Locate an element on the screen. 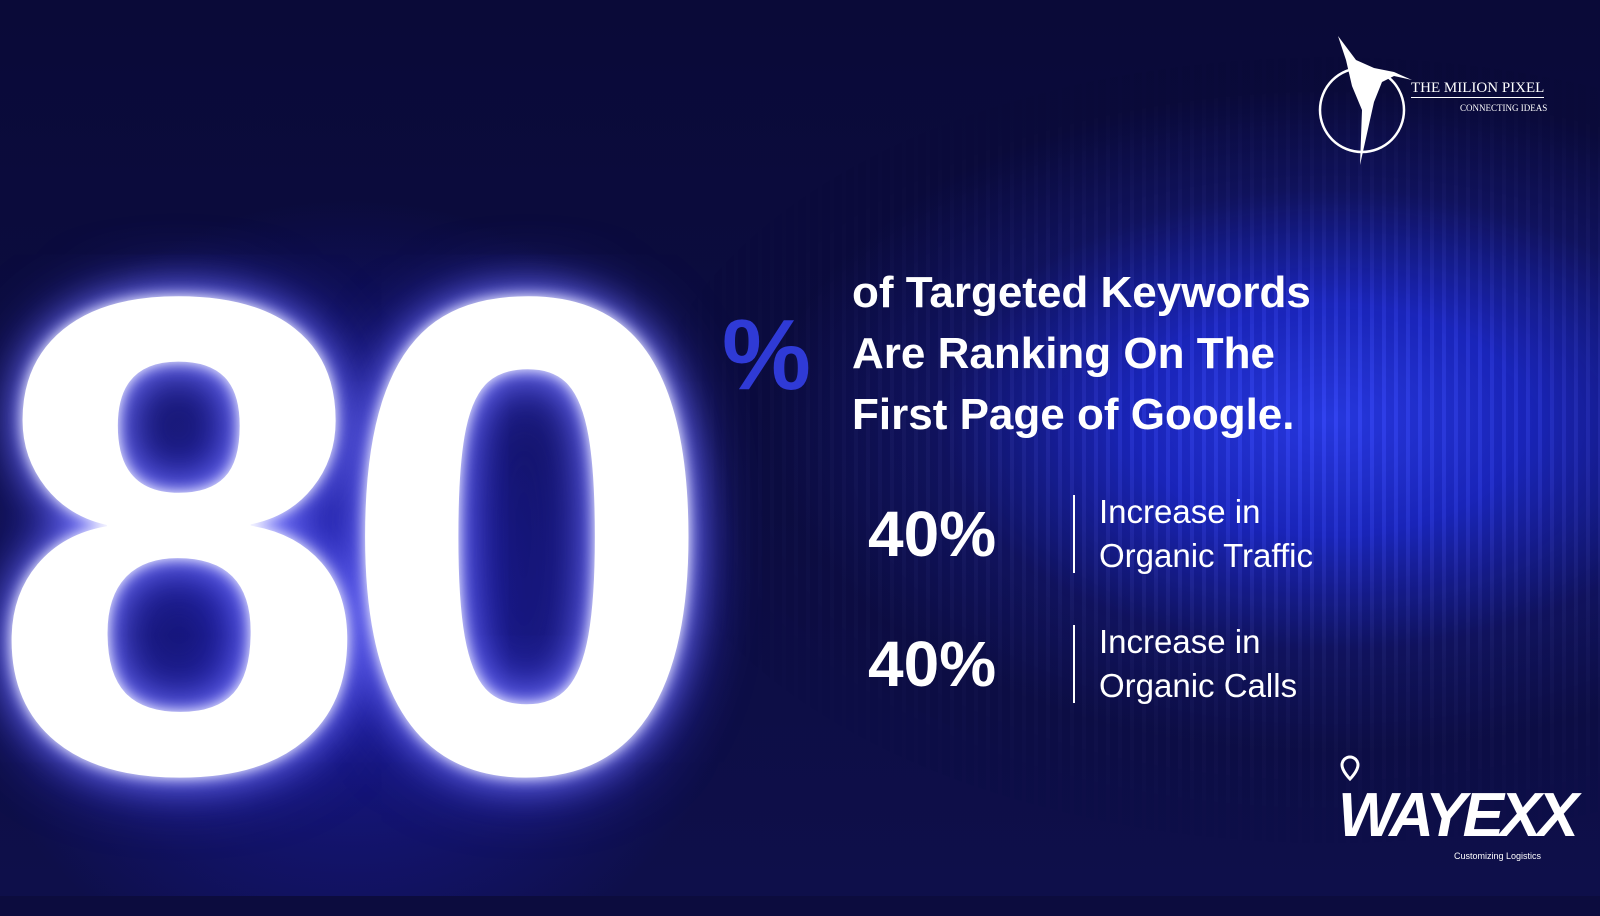  headline-line: of Targeted Keywords is located at coordinates (1081, 292).